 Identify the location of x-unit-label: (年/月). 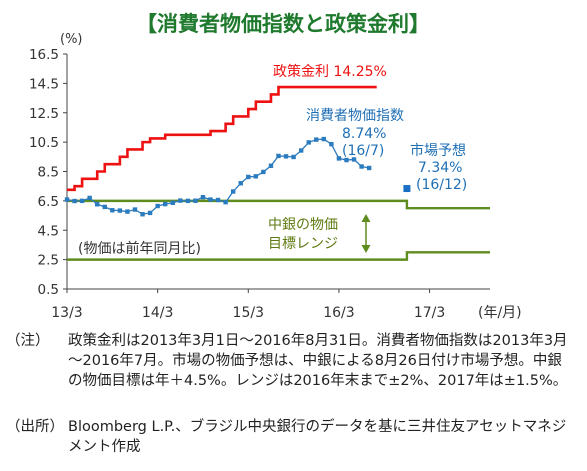
(500, 313).